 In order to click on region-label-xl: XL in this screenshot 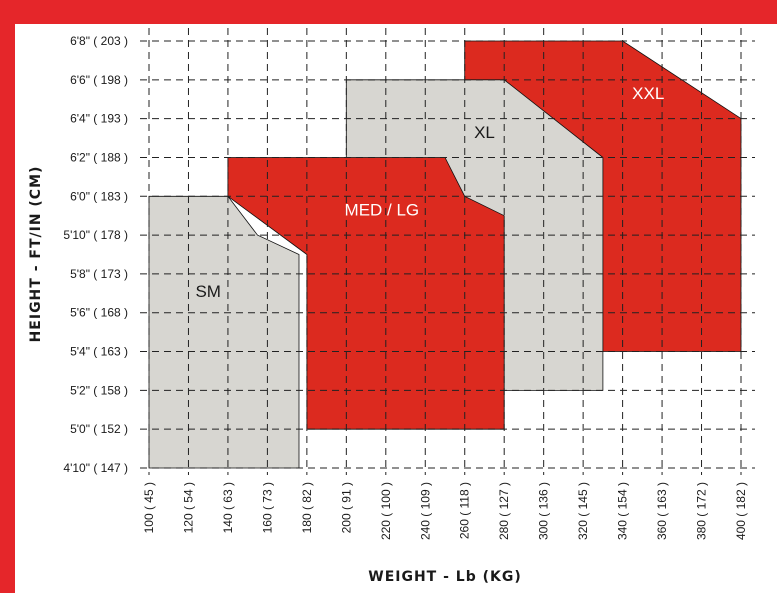, I will do `click(484, 132)`.